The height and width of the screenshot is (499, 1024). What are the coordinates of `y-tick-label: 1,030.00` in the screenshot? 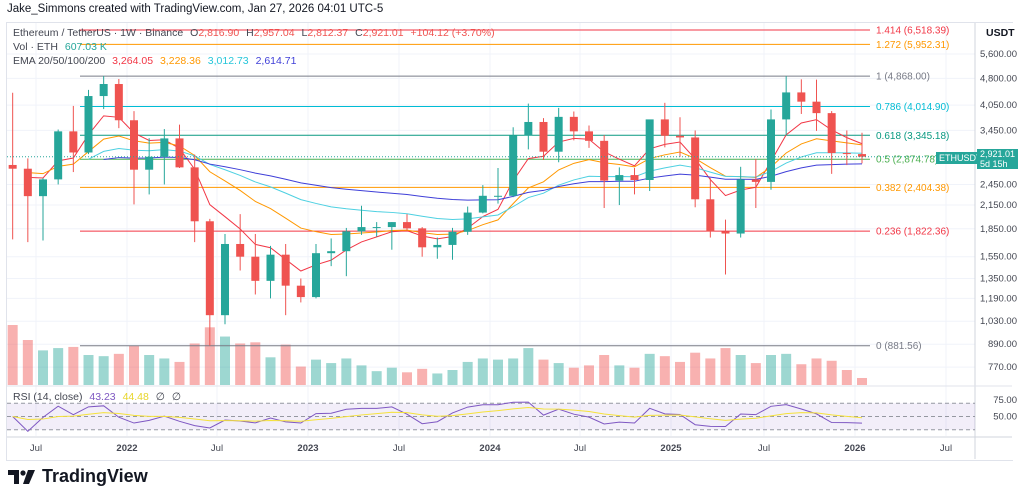 It's located at (998, 321).